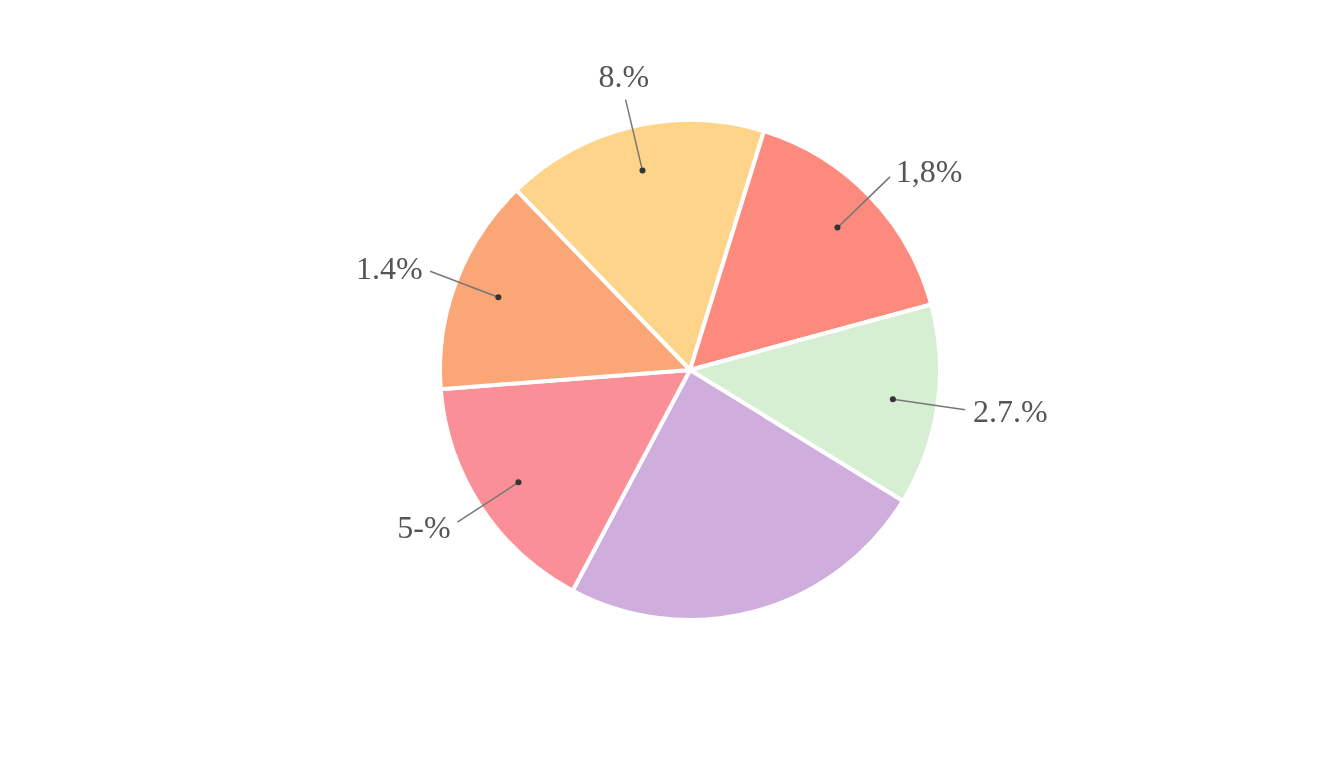 This screenshot has width=1344, height=768. I want to click on text: 2.7.%, so click(1010, 410).